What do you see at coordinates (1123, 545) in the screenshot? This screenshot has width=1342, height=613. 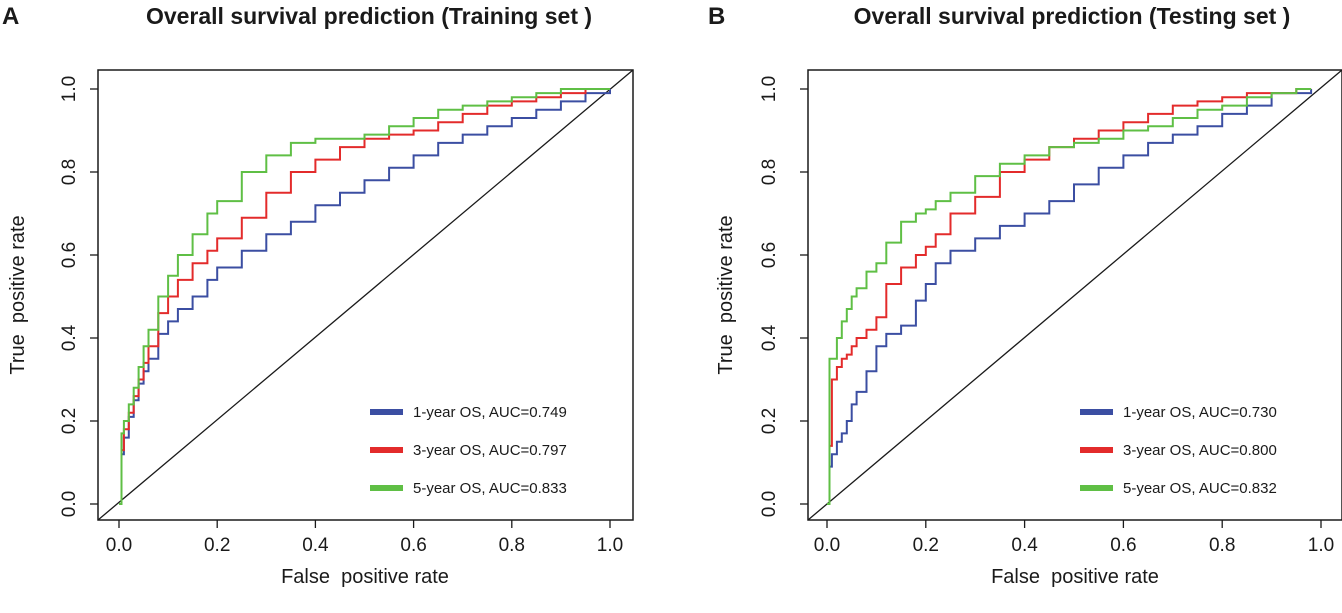 I see `panel-b-x-tick-label: 0.6` at bounding box center [1123, 545].